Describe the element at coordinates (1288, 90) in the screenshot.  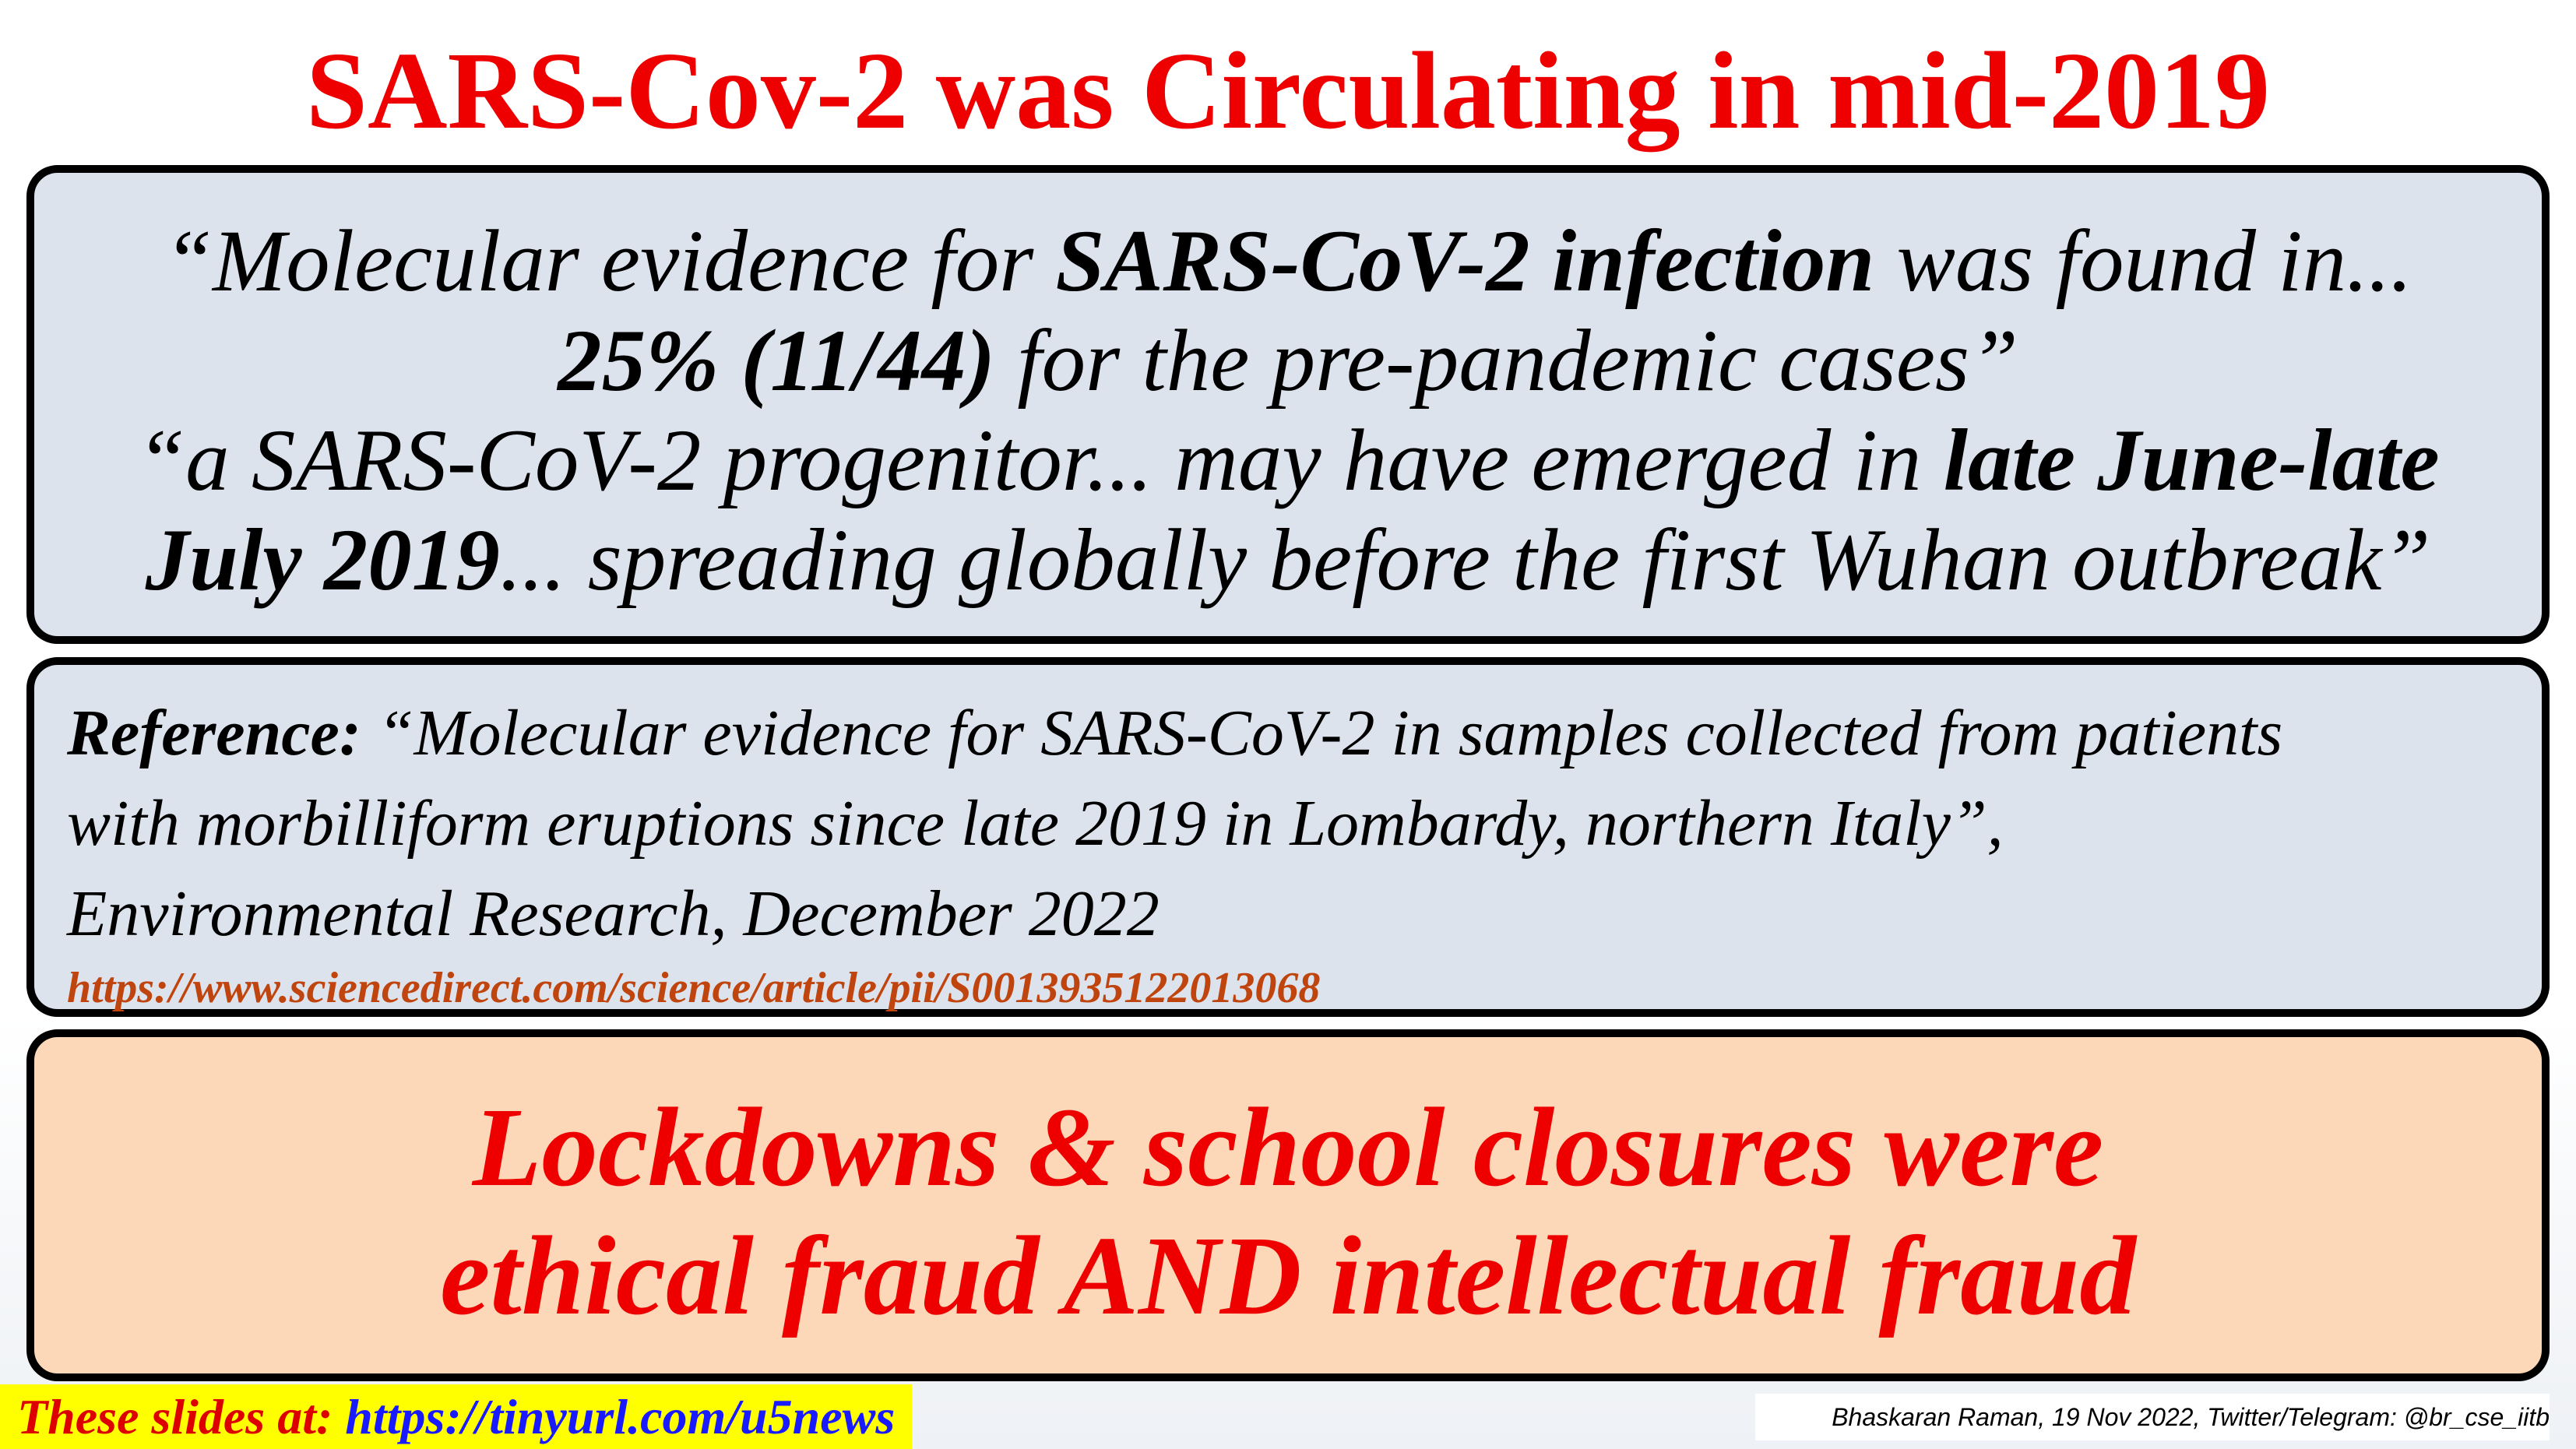
I see `slide-title: SARS-Cov-2 was Circulating in mid-2019` at that location.